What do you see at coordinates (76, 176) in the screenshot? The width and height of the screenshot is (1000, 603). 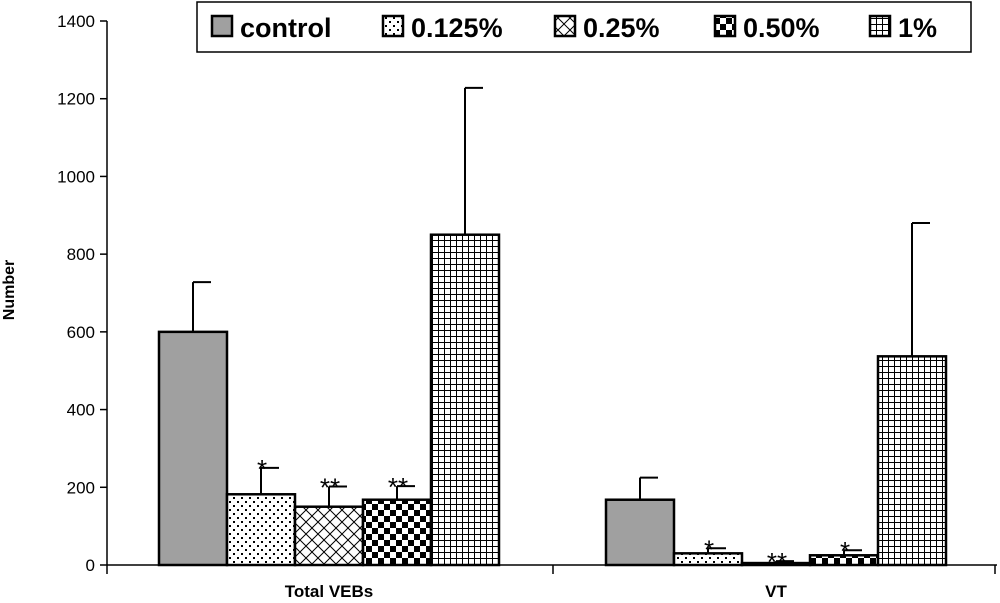 I see `y-tick-label: 1000` at bounding box center [76, 176].